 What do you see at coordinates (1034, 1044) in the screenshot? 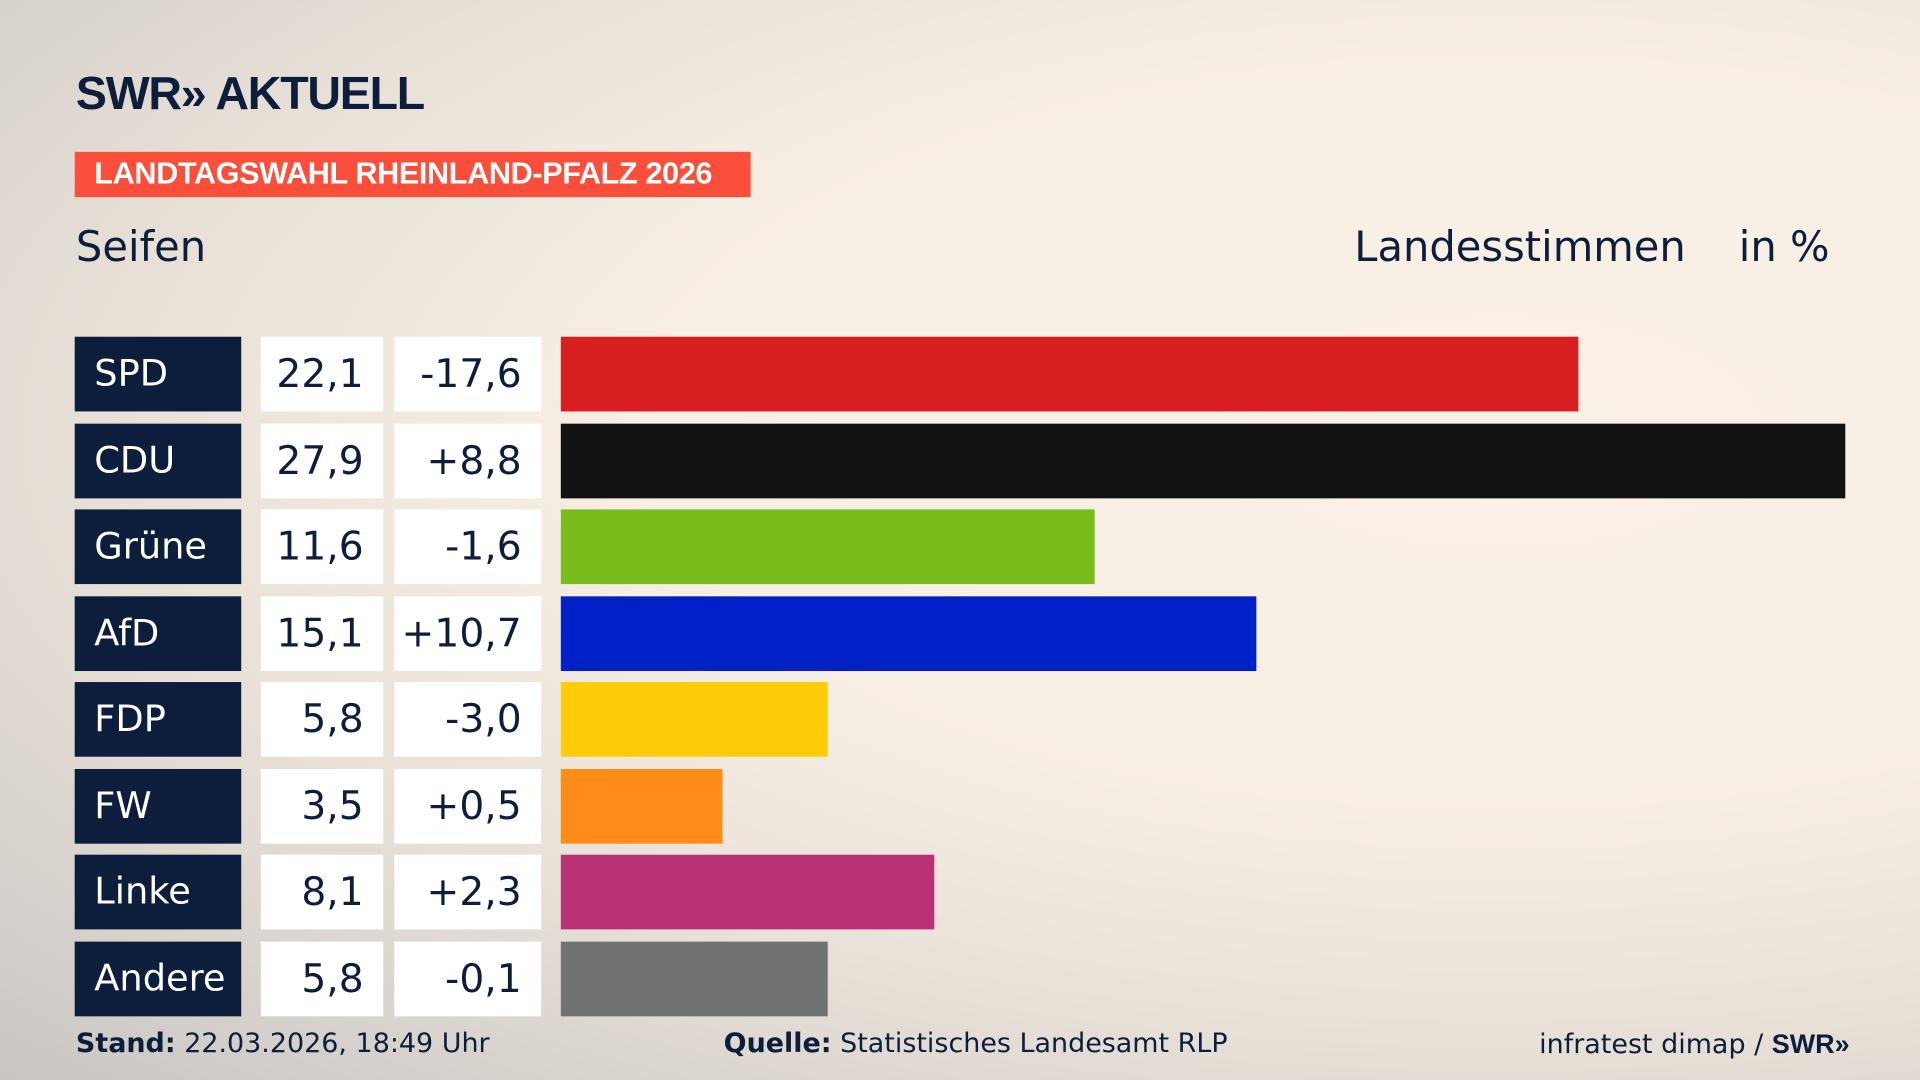
I see `source-value: Statistisches Landesamt RLP` at bounding box center [1034, 1044].